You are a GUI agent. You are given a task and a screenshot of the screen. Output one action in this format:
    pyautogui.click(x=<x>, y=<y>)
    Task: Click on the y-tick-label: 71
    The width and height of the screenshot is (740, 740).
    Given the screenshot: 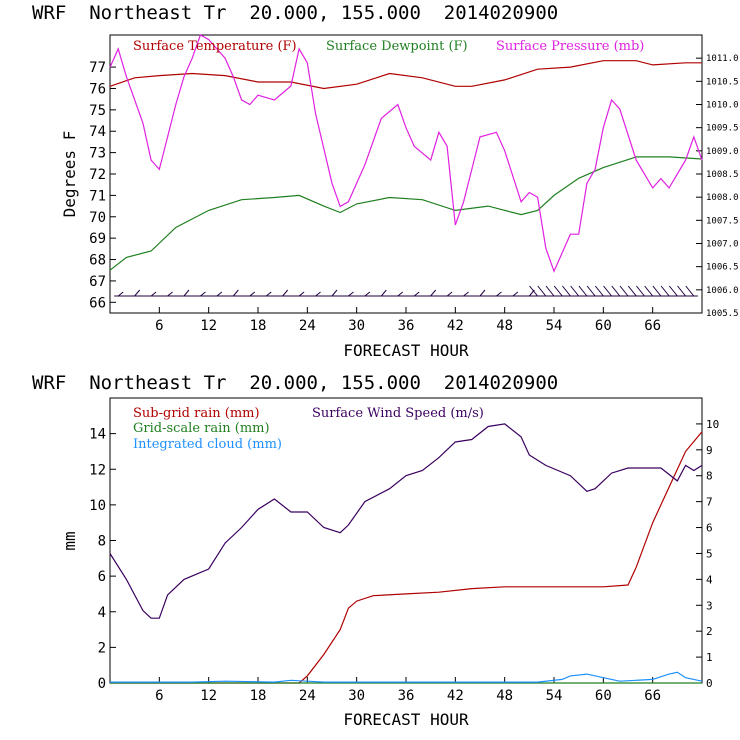 What is the action you would take?
    pyautogui.click(x=97, y=196)
    